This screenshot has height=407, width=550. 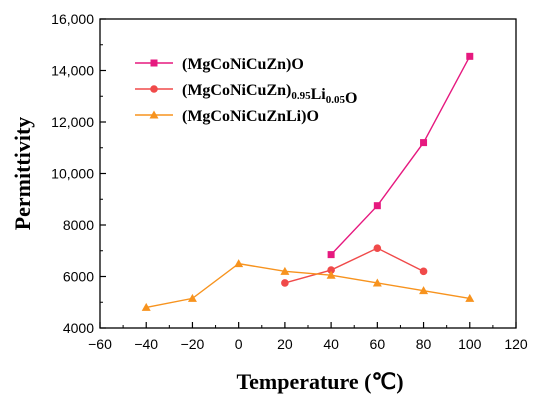 I want to click on y-tick-label: 8000, so click(x=78, y=225).